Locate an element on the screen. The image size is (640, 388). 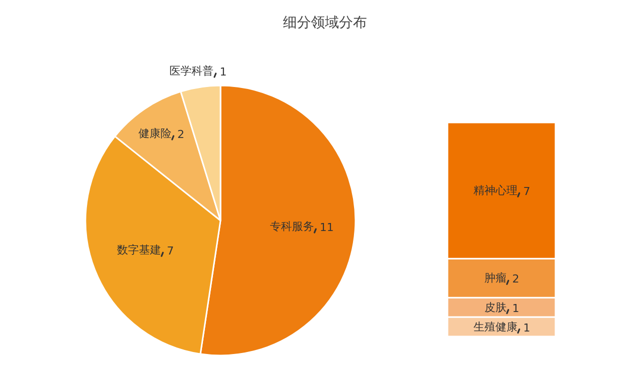
series-label: 生殖健康 is located at coordinates (495, 327).